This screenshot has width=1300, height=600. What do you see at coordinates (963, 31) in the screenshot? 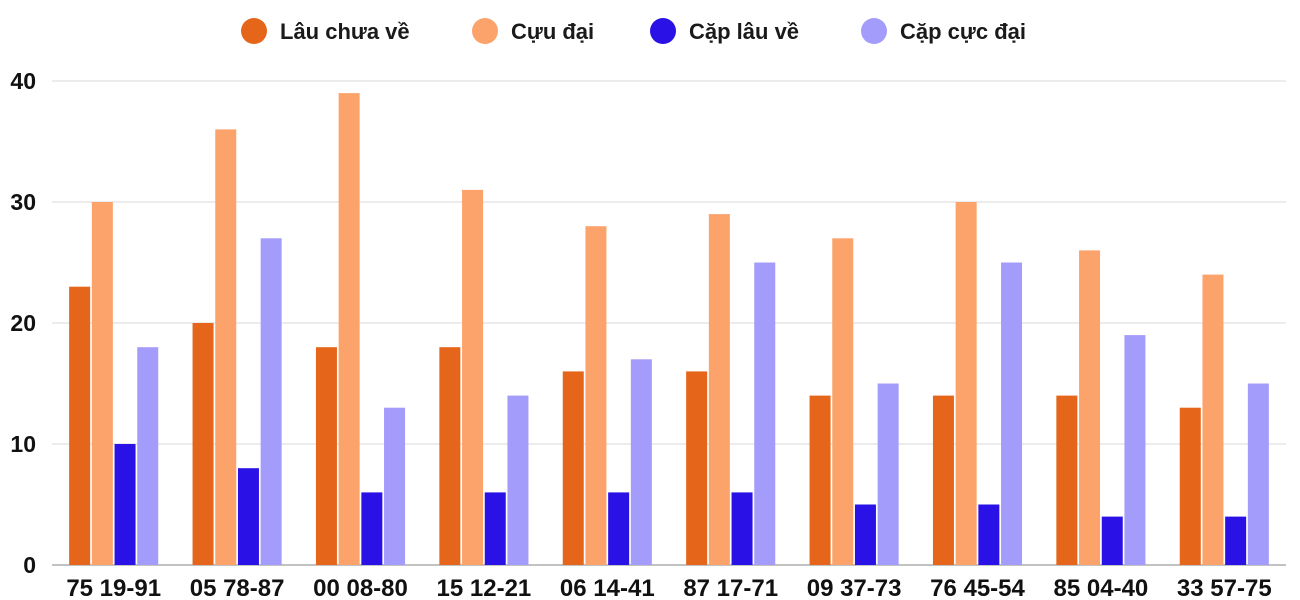
I see `legend-label: Cặp cực đại` at bounding box center [963, 31].